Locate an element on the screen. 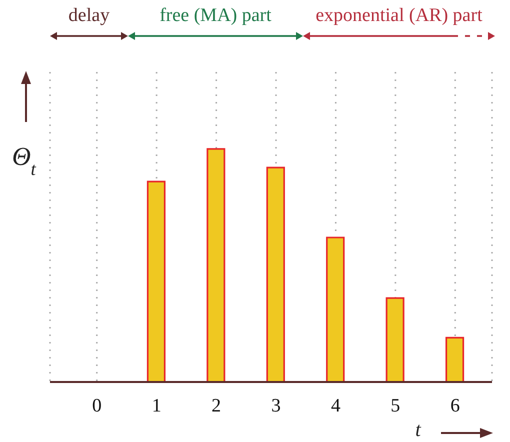 Image resolution: width=510 pixels, height=442 pixels. x-tick-label: 1 is located at coordinates (157, 405).